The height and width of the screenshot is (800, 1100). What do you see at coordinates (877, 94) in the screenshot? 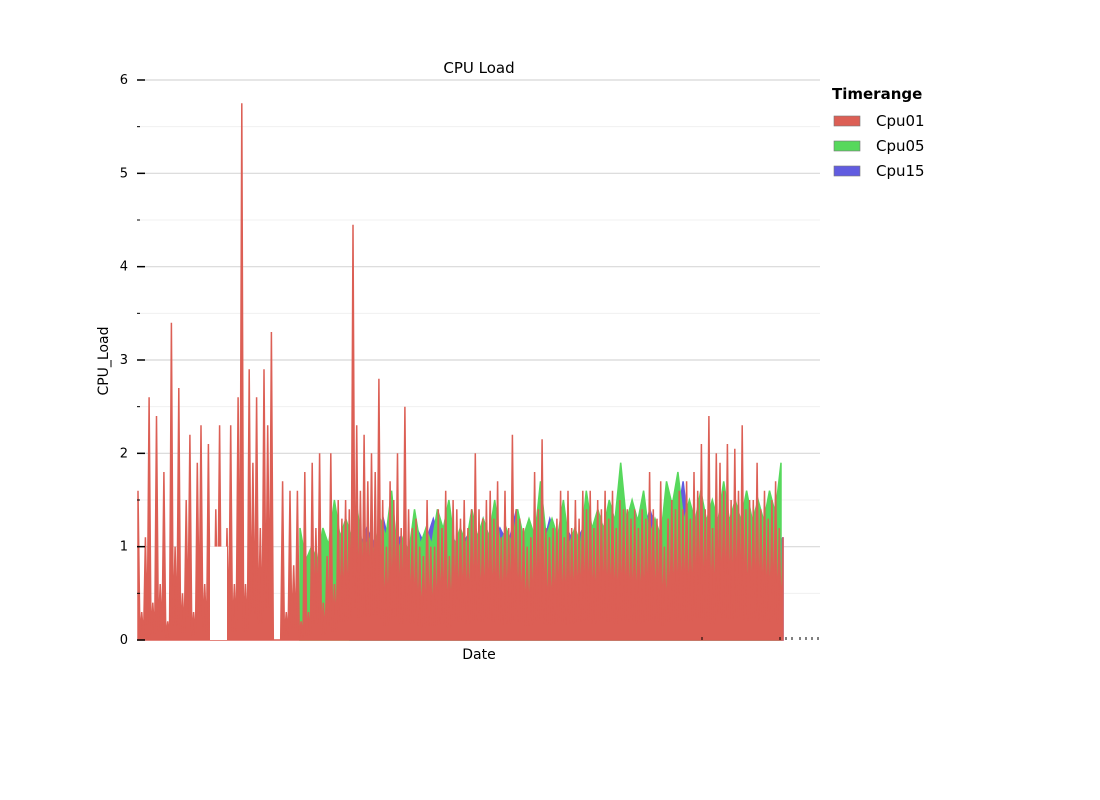
I see `legend-title: Timerange` at bounding box center [877, 94].